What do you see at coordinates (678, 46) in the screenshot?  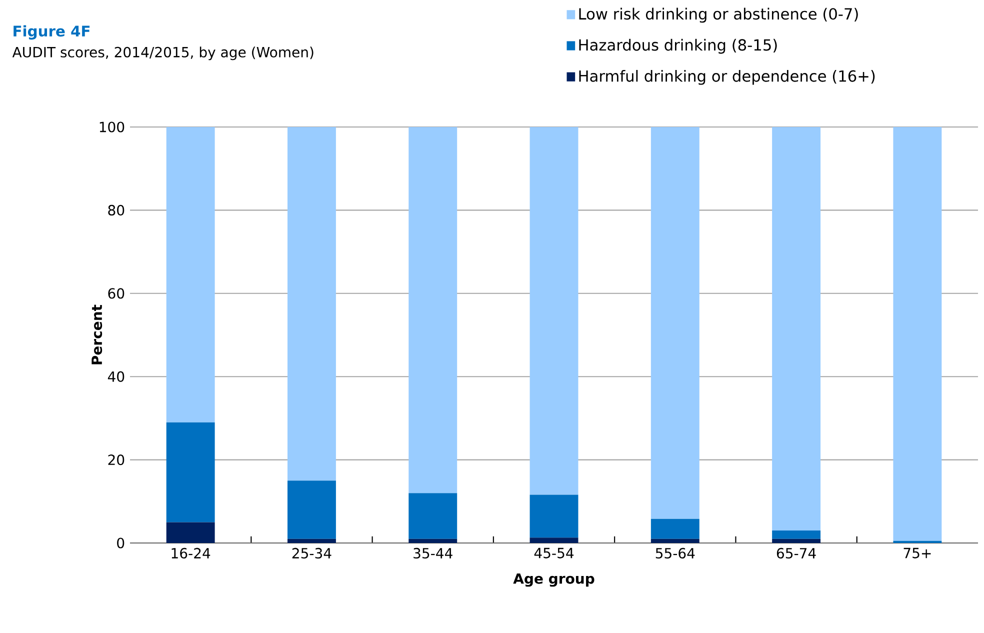 I see `legend-label: Hazardous drinking (8-15)` at bounding box center [678, 46].